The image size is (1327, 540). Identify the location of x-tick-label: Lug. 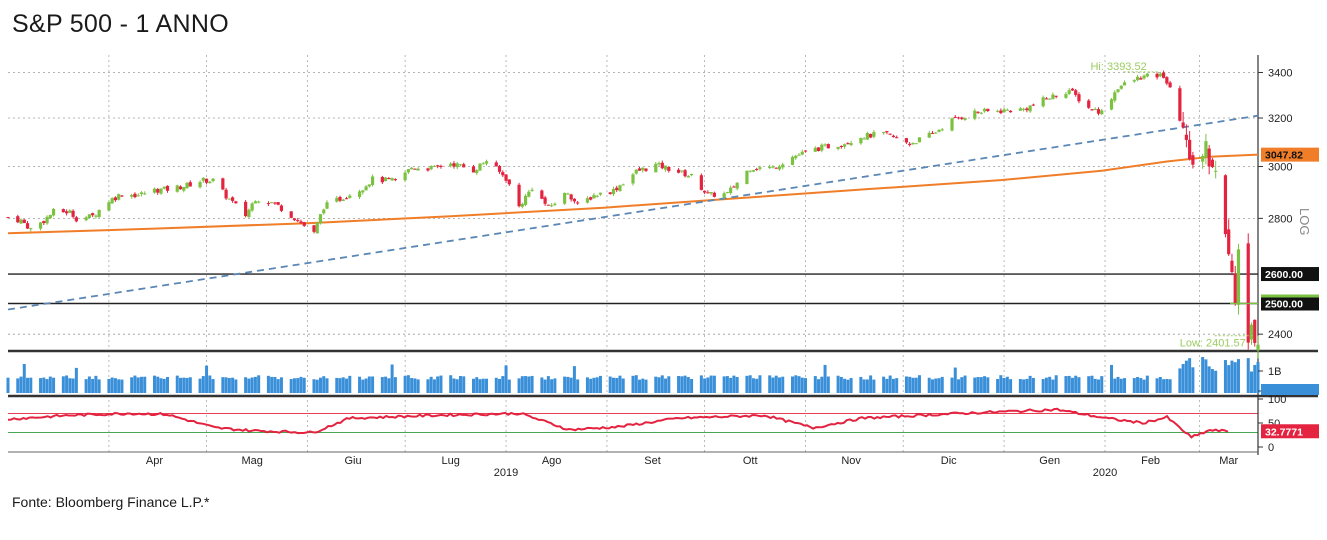
(451, 461).